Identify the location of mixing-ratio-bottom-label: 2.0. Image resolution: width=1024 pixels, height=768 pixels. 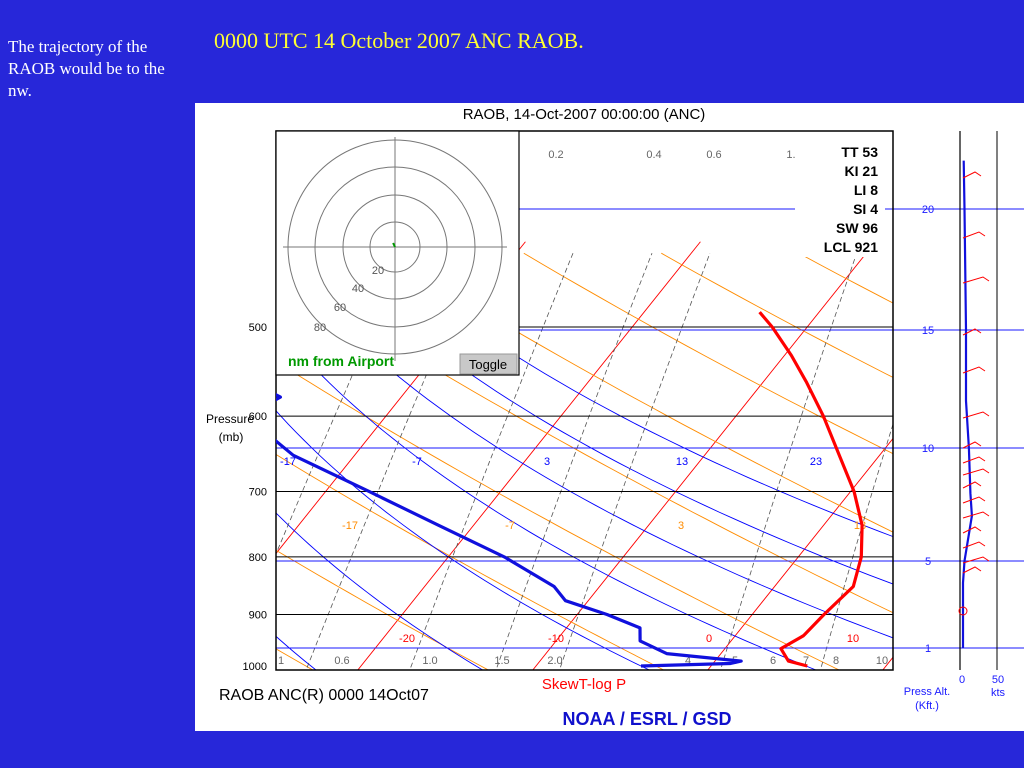
(554, 661).